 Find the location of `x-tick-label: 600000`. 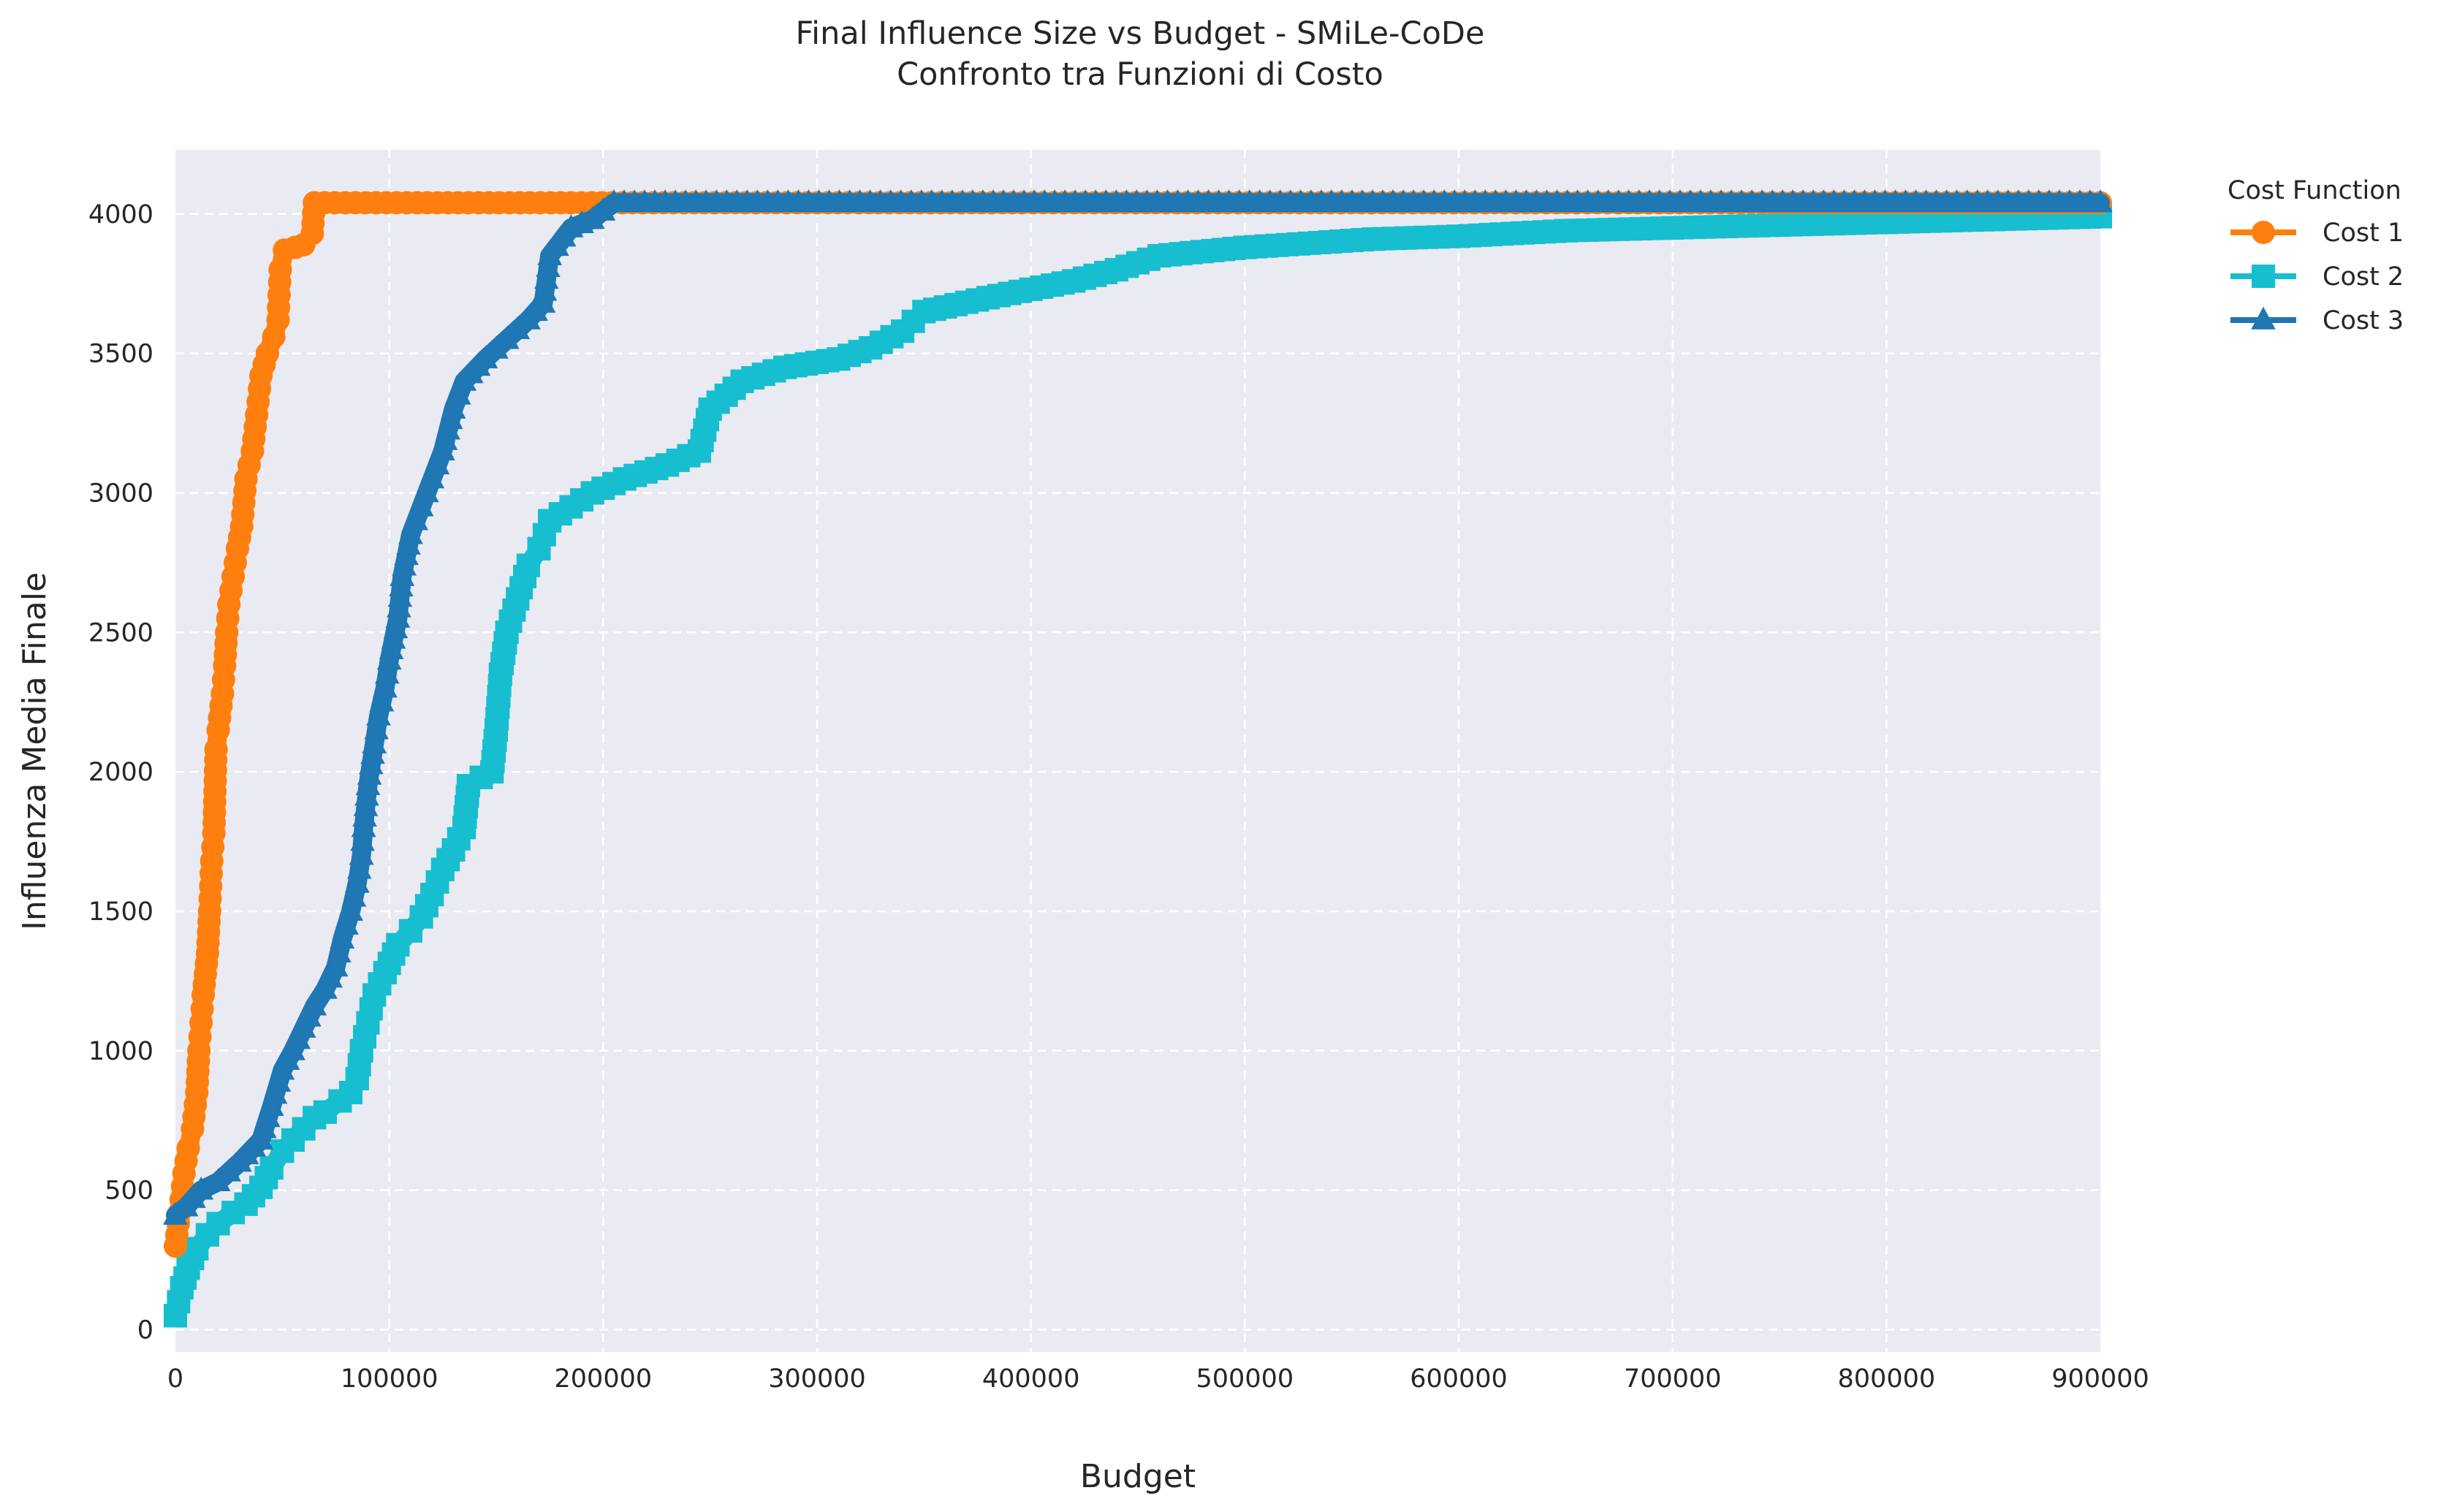

x-tick-label: 600000 is located at coordinates (1459, 1379).